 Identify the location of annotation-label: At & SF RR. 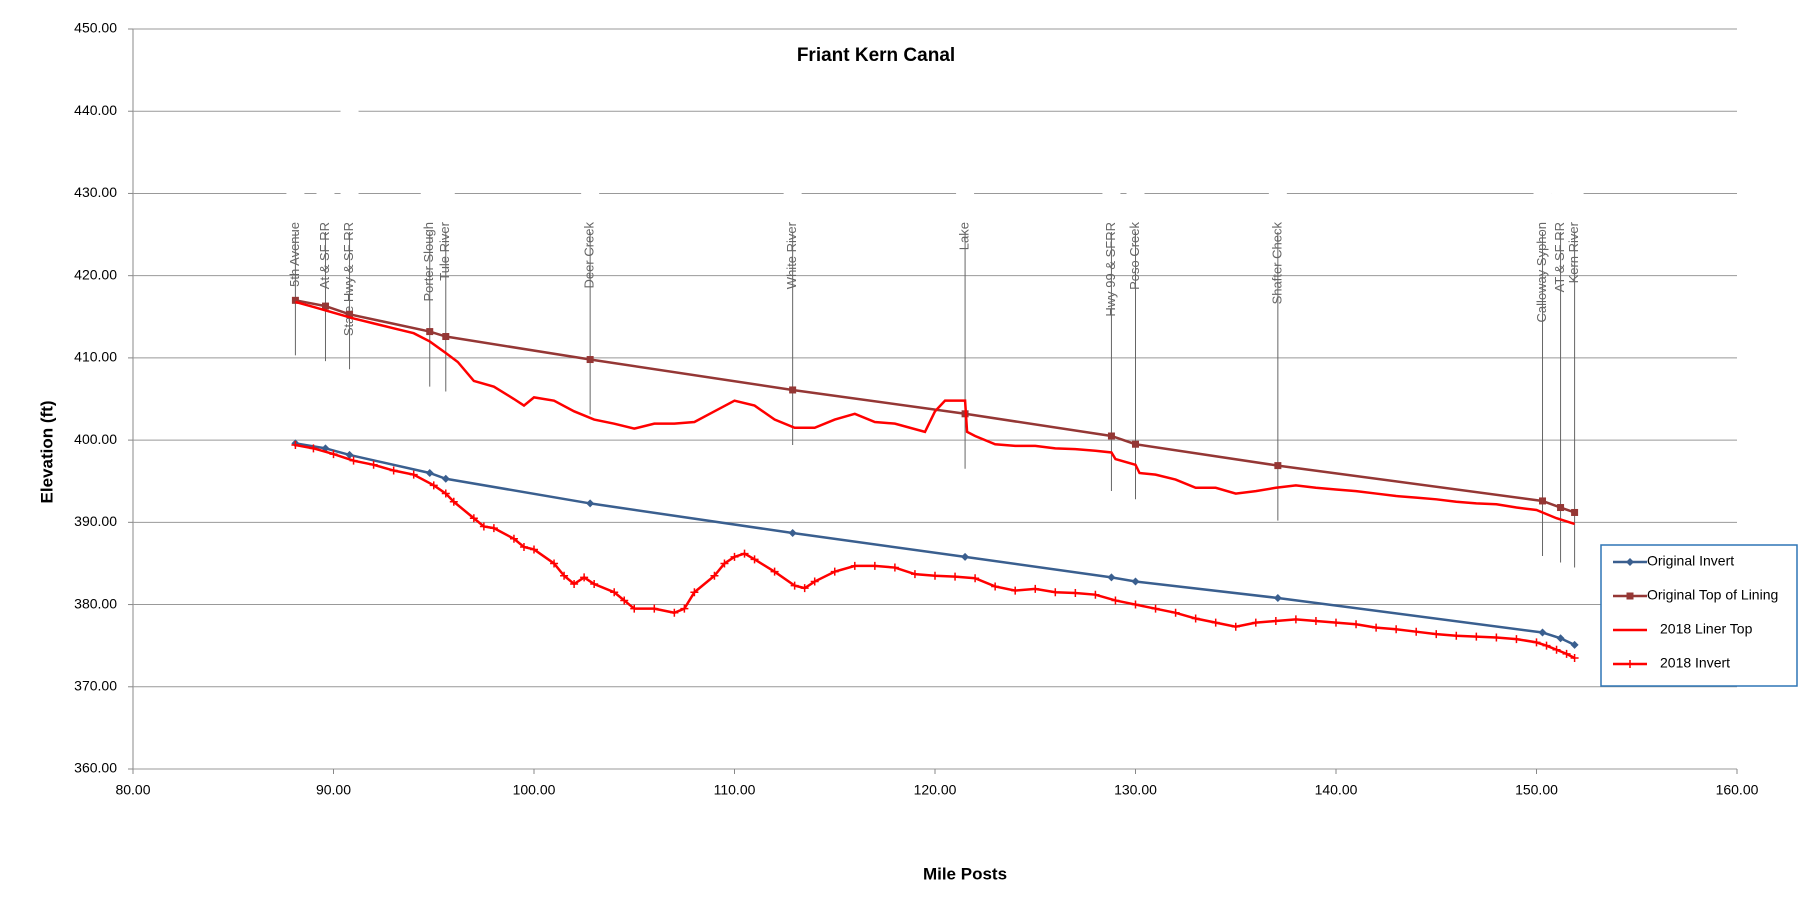
(324, 255).